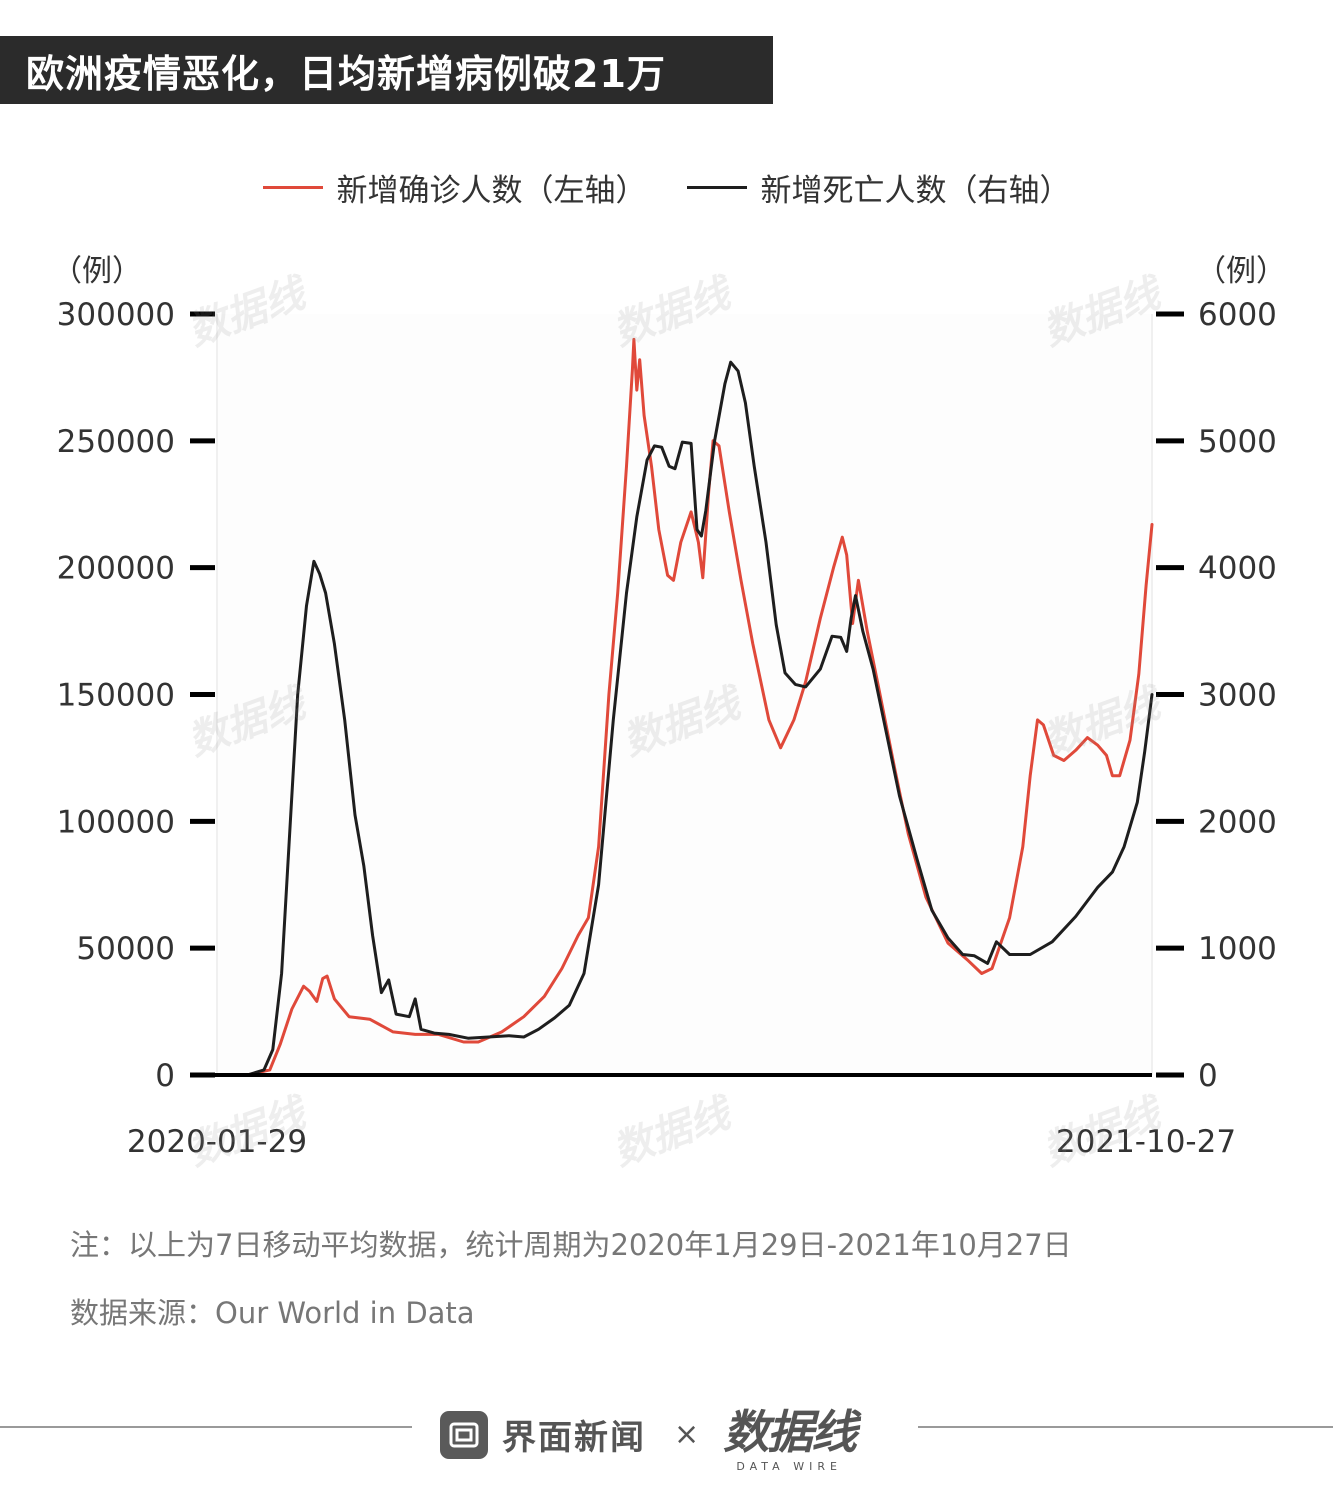  Describe the element at coordinates (1237, 442) in the screenshot. I see `right-axis-tick-label: 5000` at that location.